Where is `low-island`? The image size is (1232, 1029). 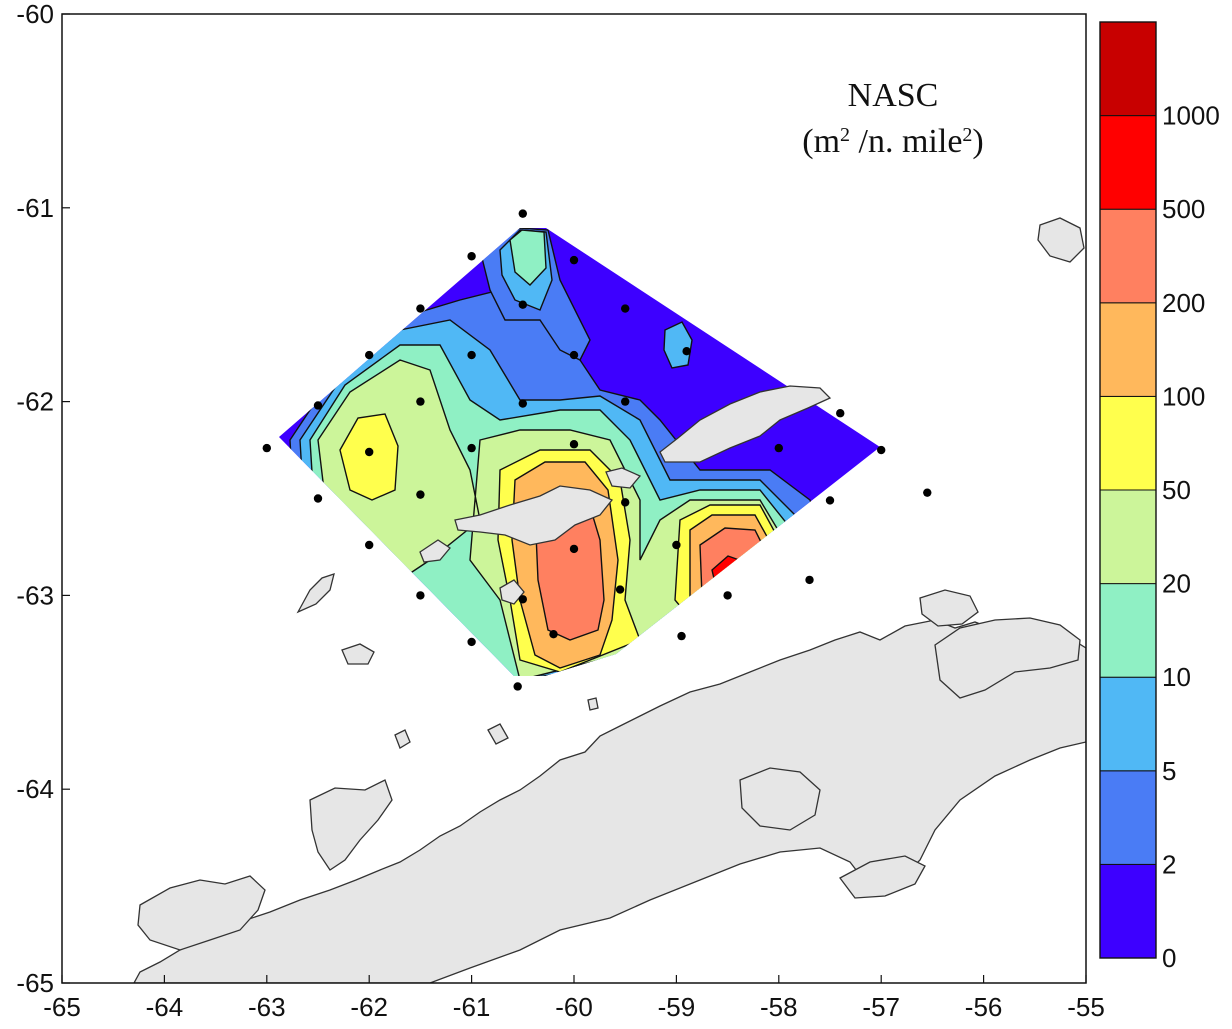 low-island is located at coordinates (358, 654).